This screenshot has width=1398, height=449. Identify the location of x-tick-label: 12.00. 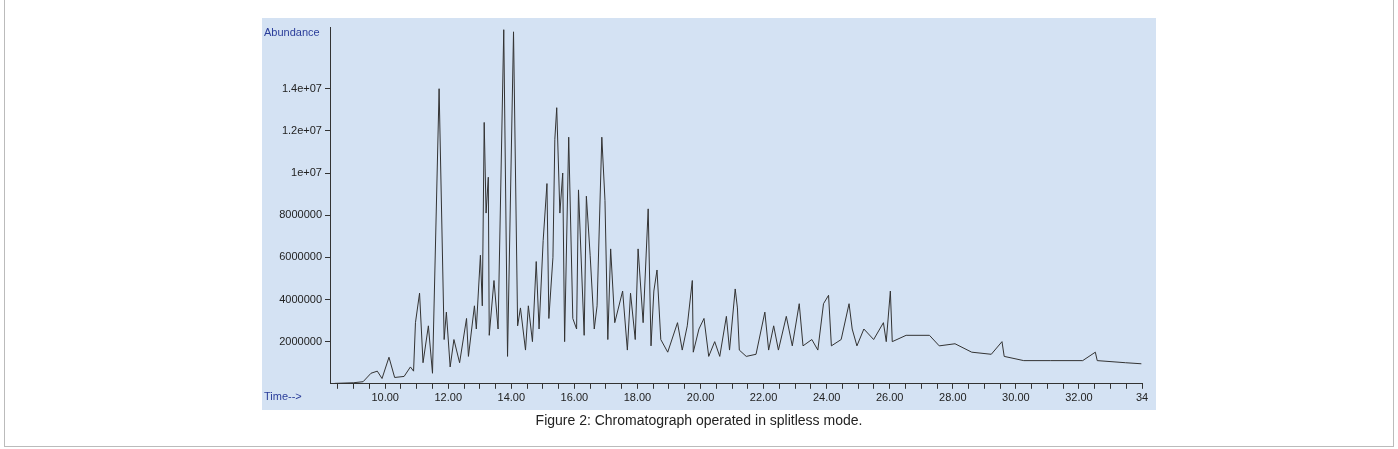
(448, 397).